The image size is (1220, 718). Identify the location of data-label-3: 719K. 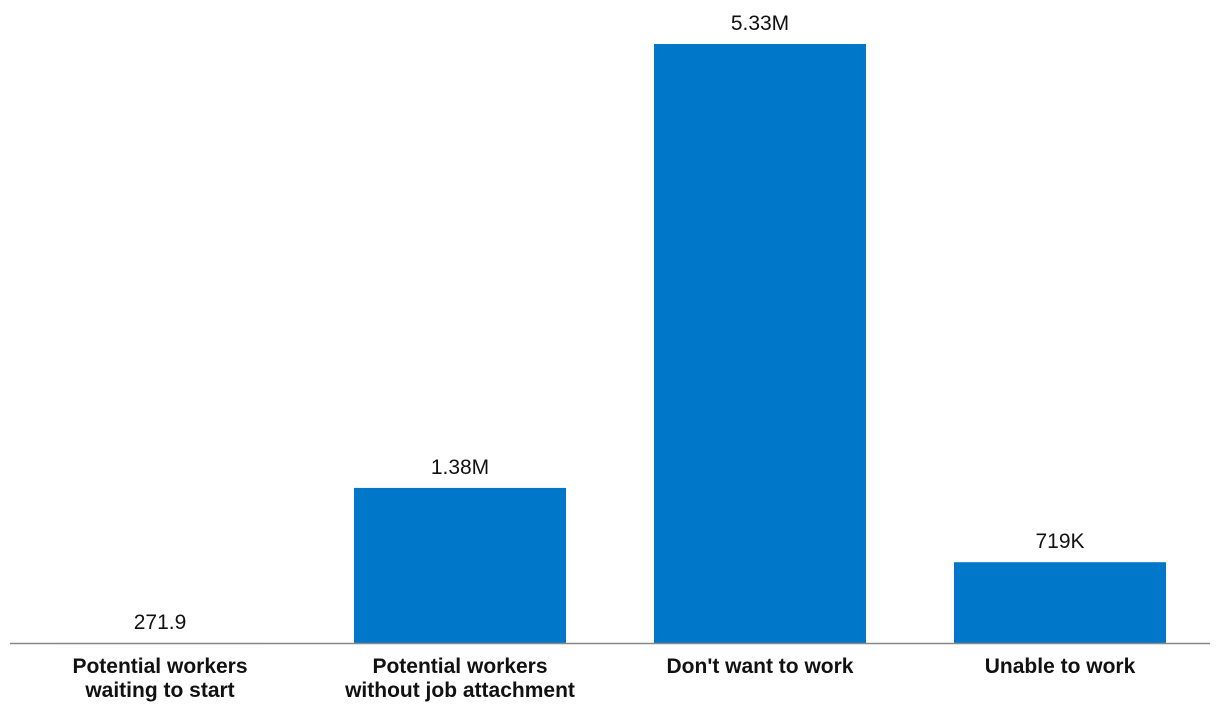
(1059, 541).